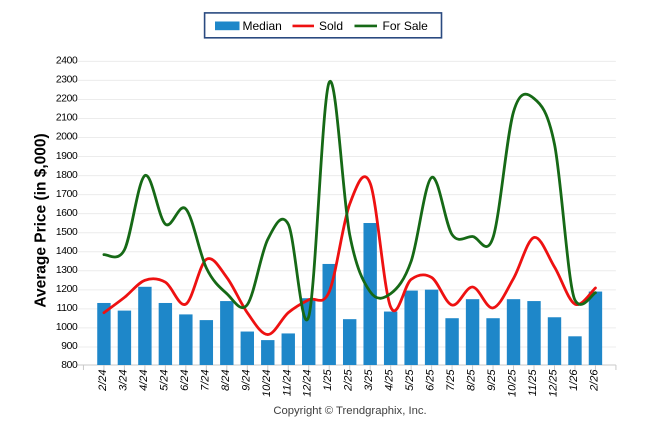 This screenshot has height=434, width=646. What do you see at coordinates (67, 137) in the screenshot?
I see `svg-text: 2000` at bounding box center [67, 137].